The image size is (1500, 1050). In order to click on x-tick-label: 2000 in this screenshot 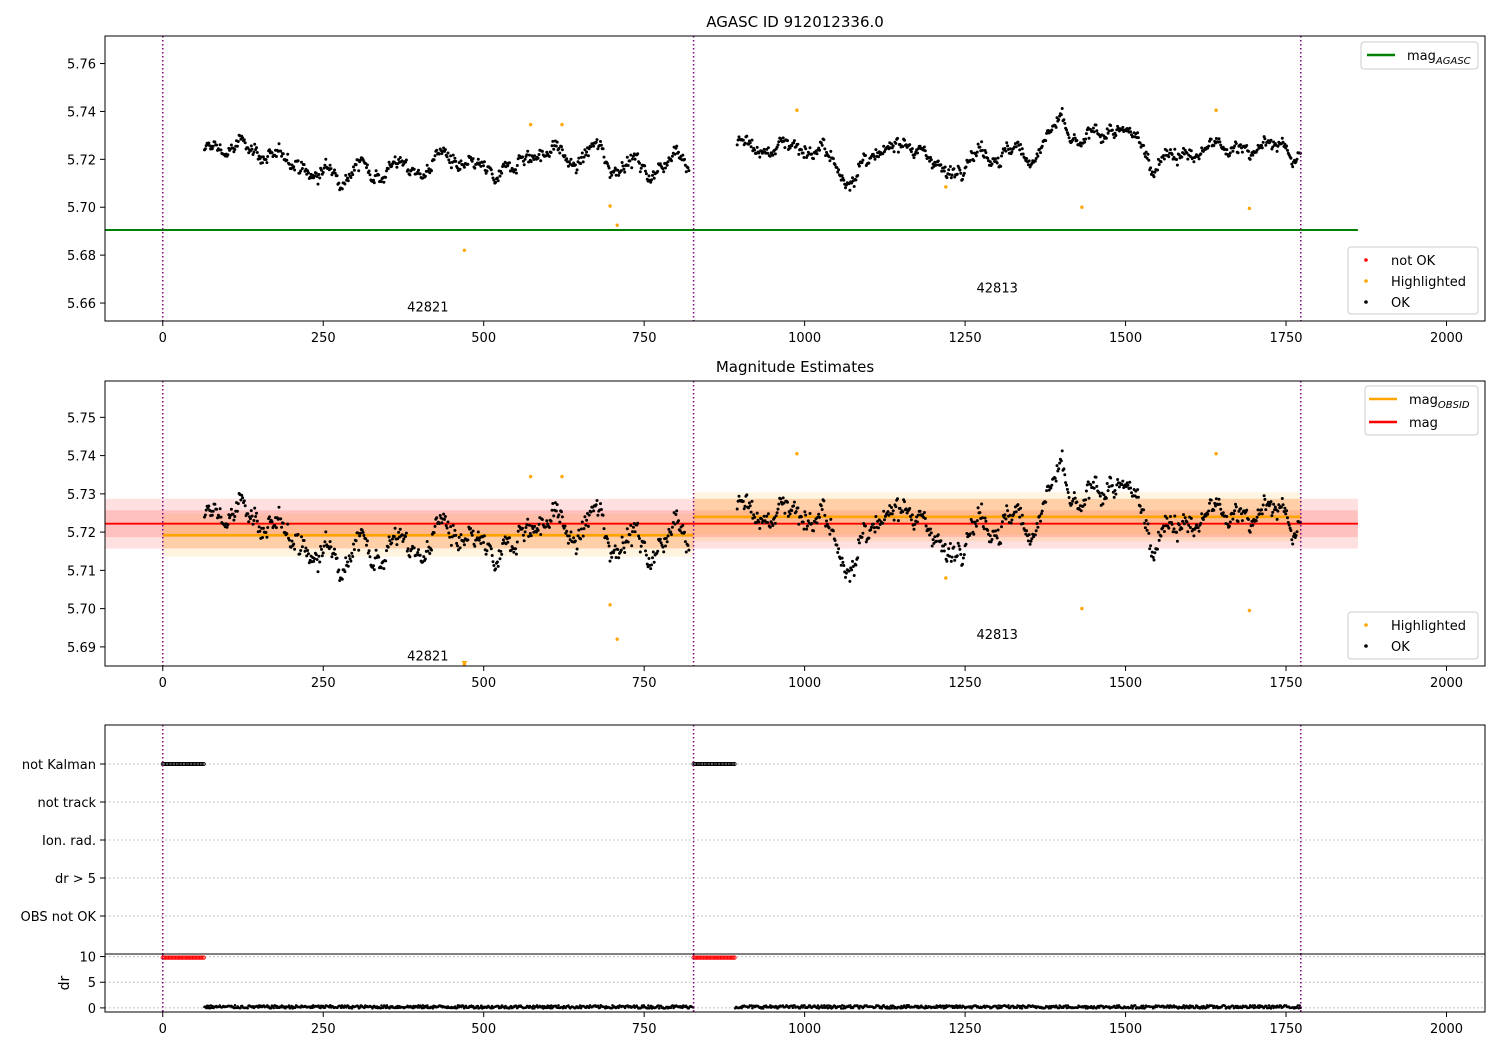, I will do `click(1446, 1029)`.